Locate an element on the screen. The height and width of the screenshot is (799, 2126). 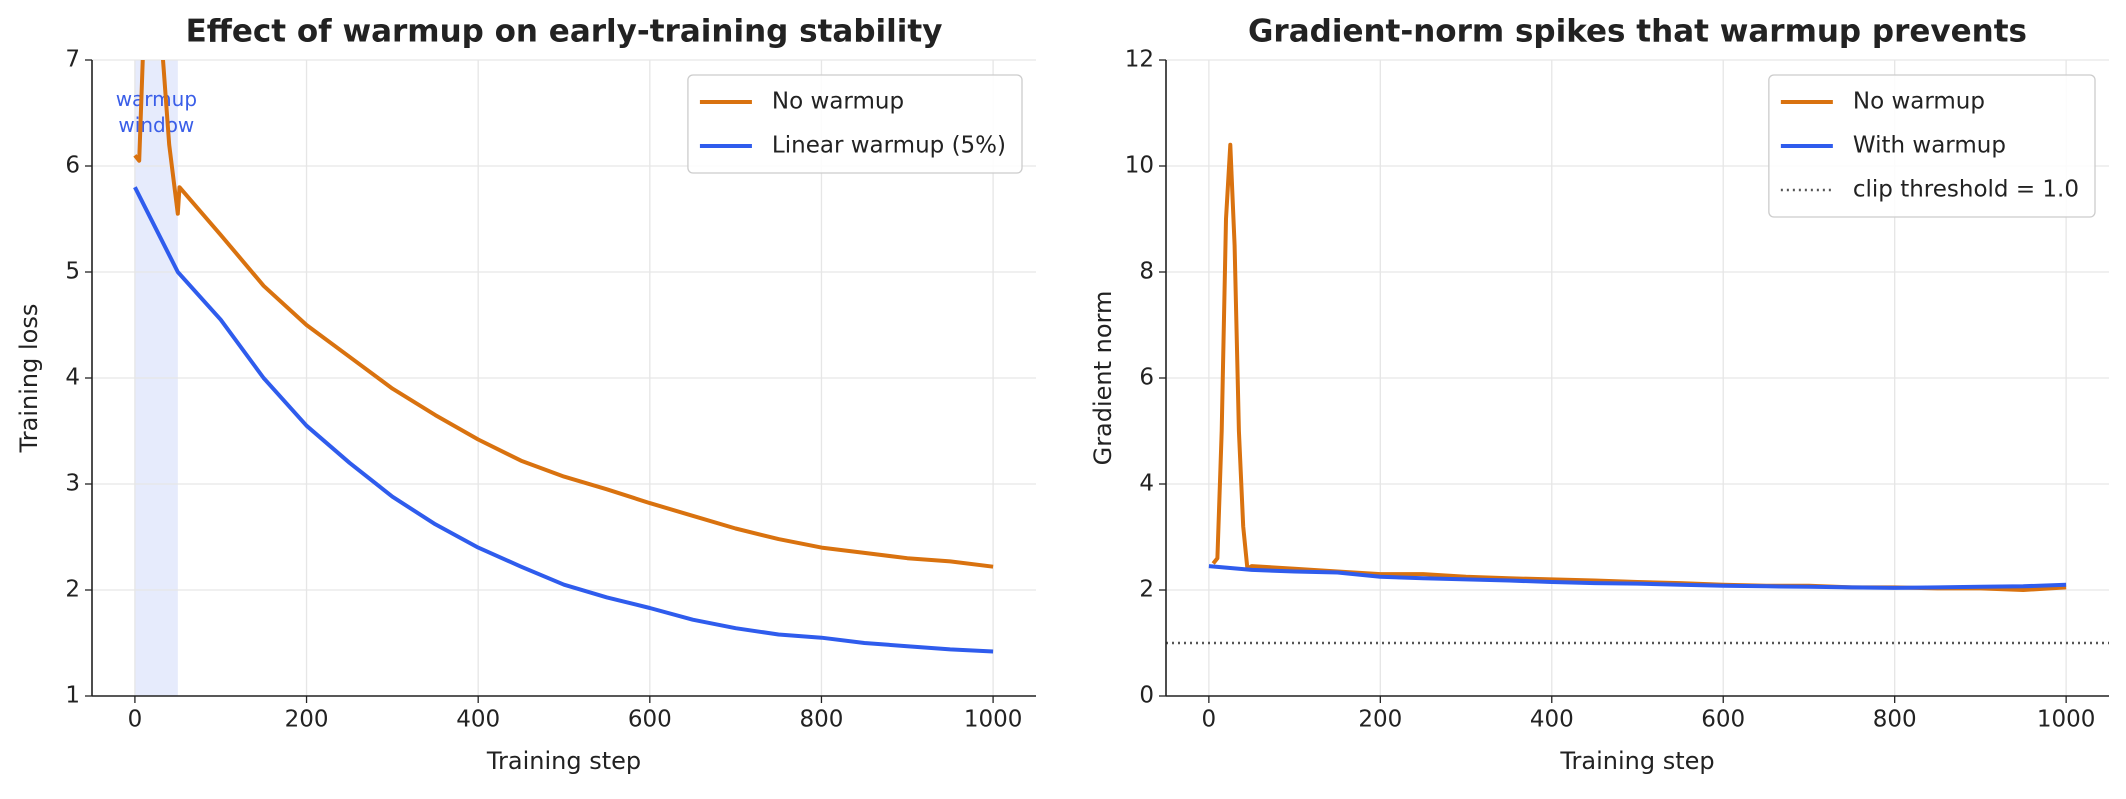
y-tick-label: 0 is located at coordinates (1146, 696).